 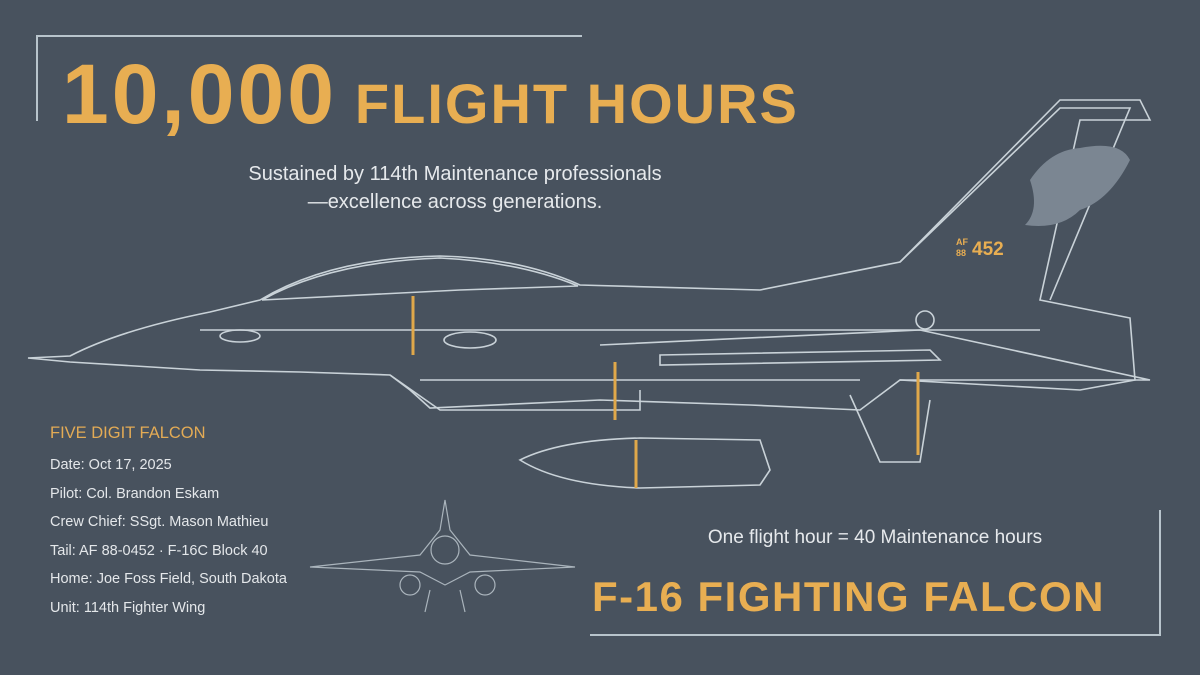 What do you see at coordinates (309, 36) in the screenshot?
I see `frame-top-line` at bounding box center [309, 36].